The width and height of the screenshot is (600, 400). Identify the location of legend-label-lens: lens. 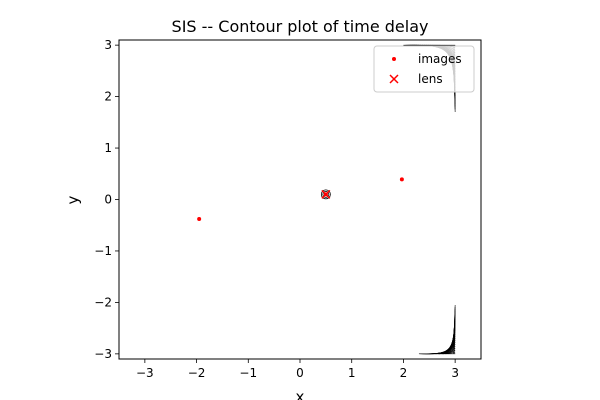
(430, 79).